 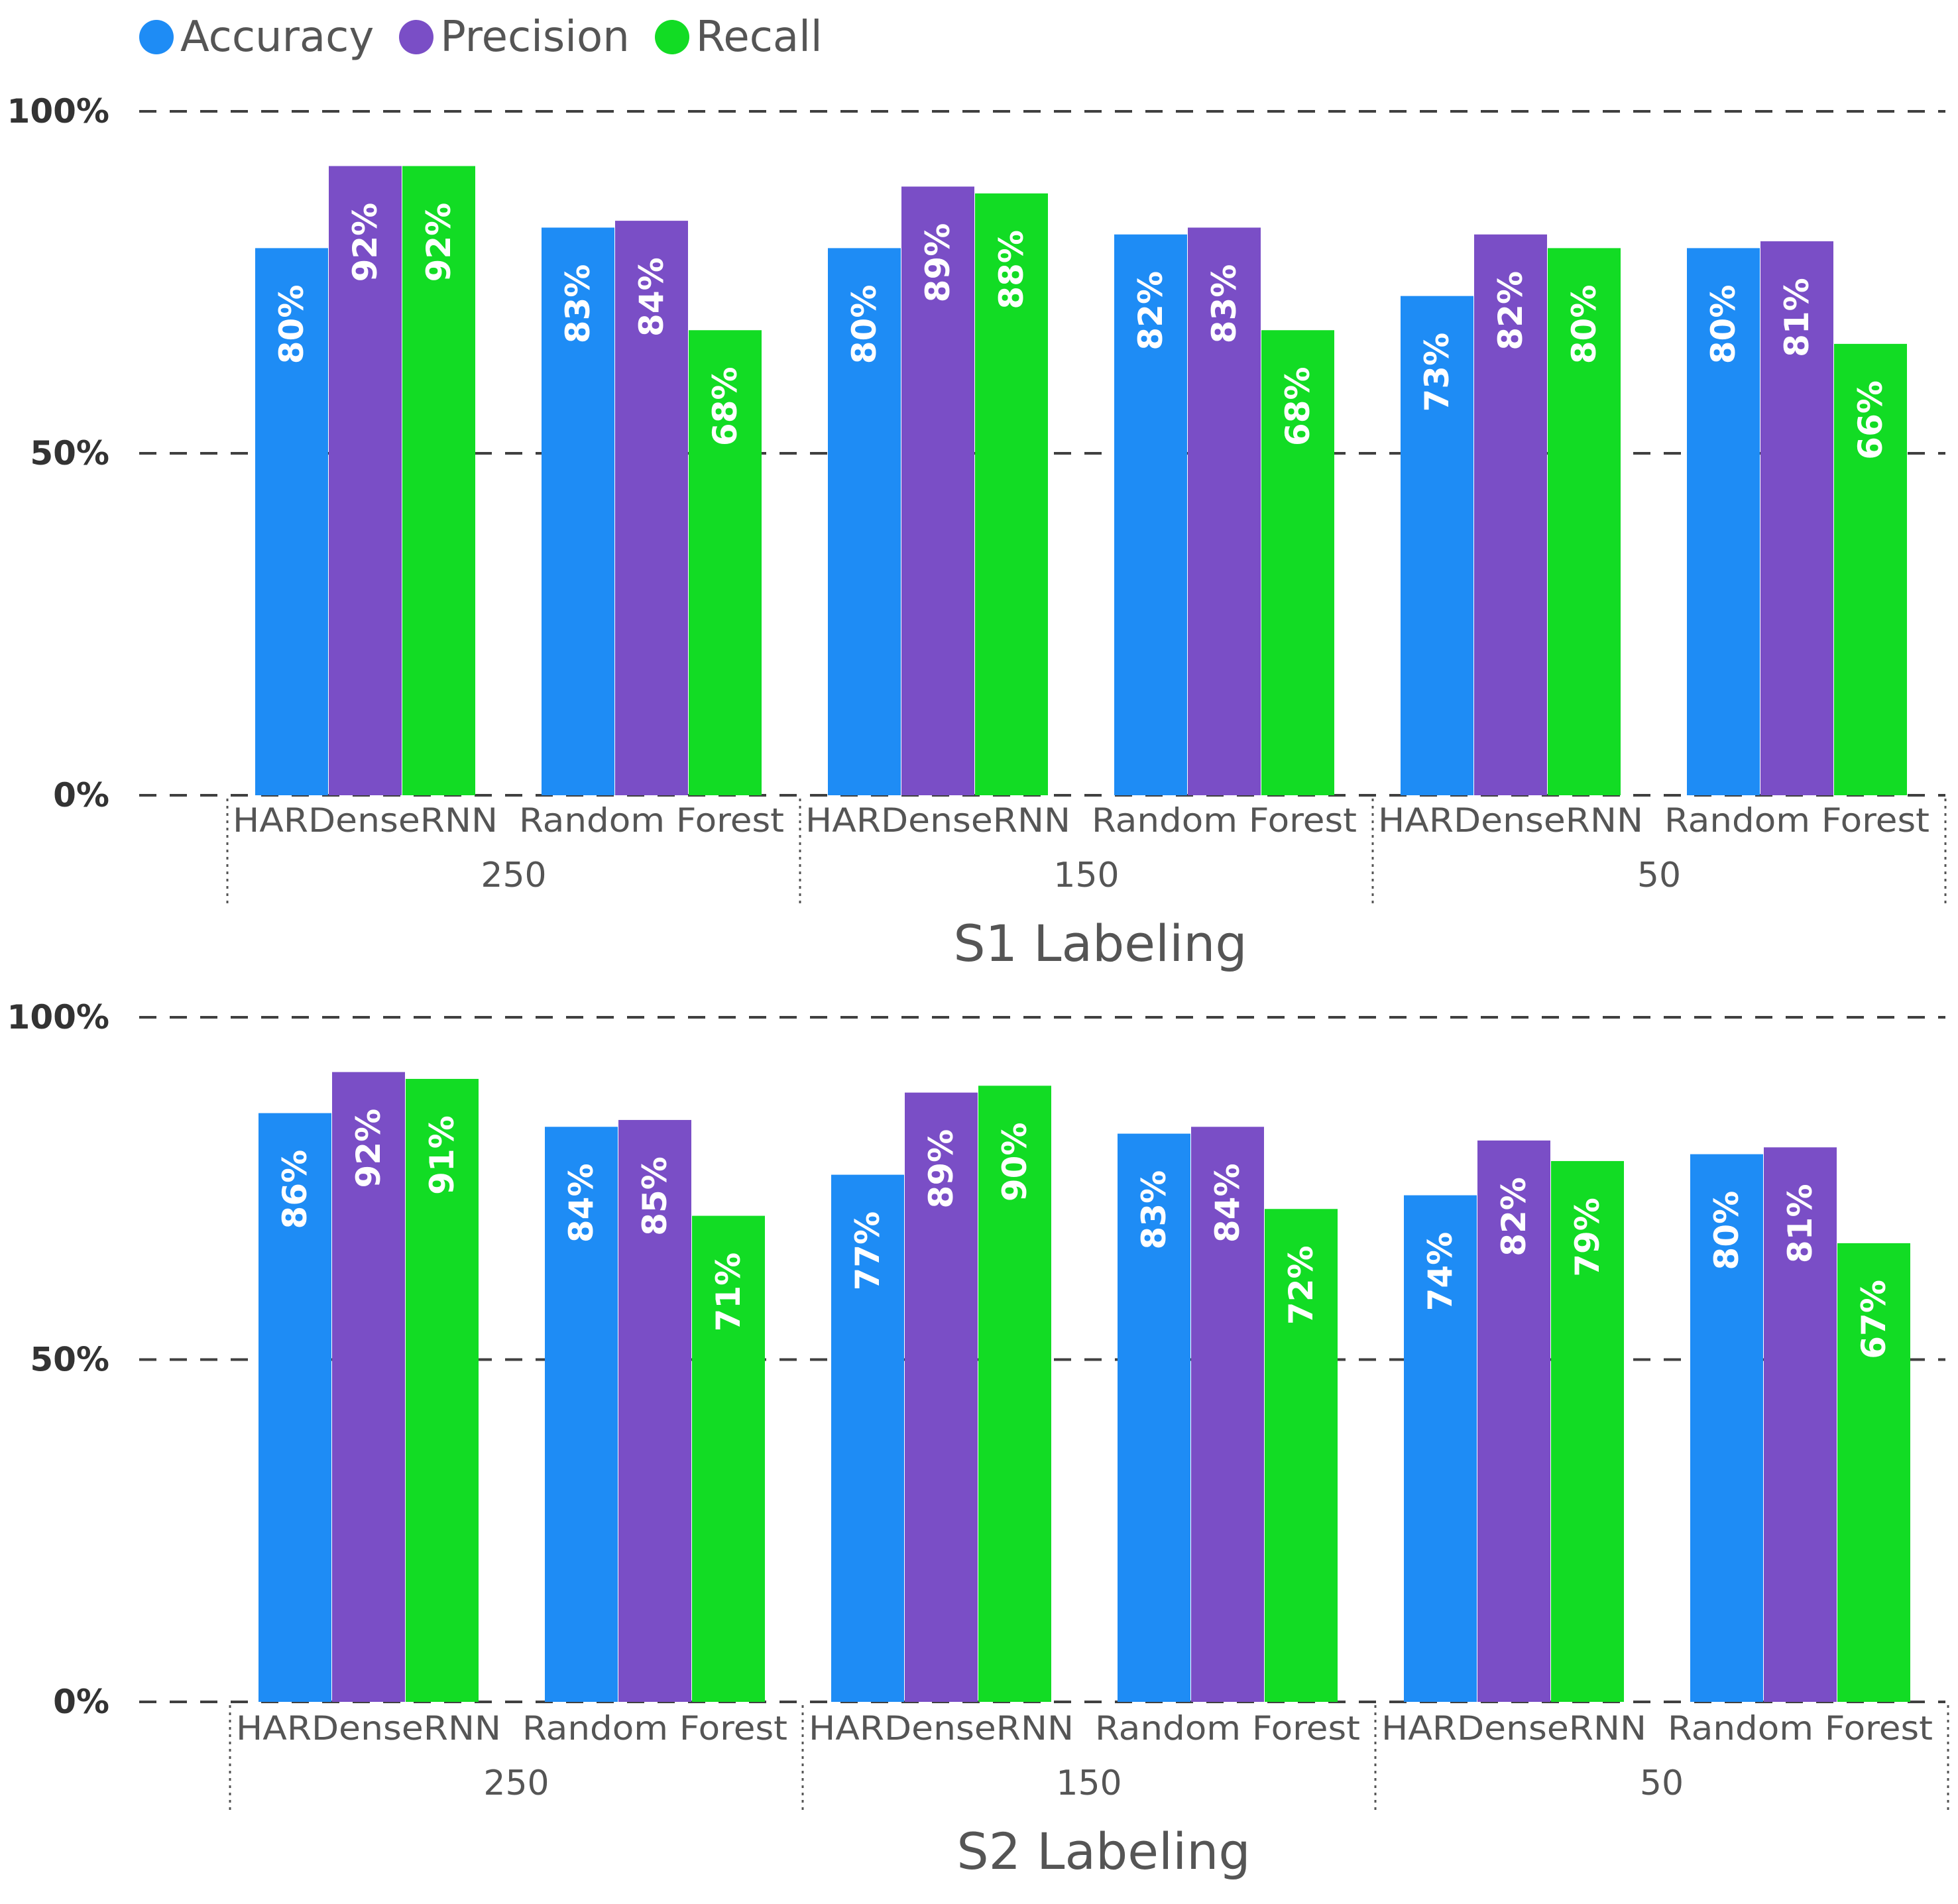 I want to click on bar-value-label: 82%, so click(x=1150, y=311).